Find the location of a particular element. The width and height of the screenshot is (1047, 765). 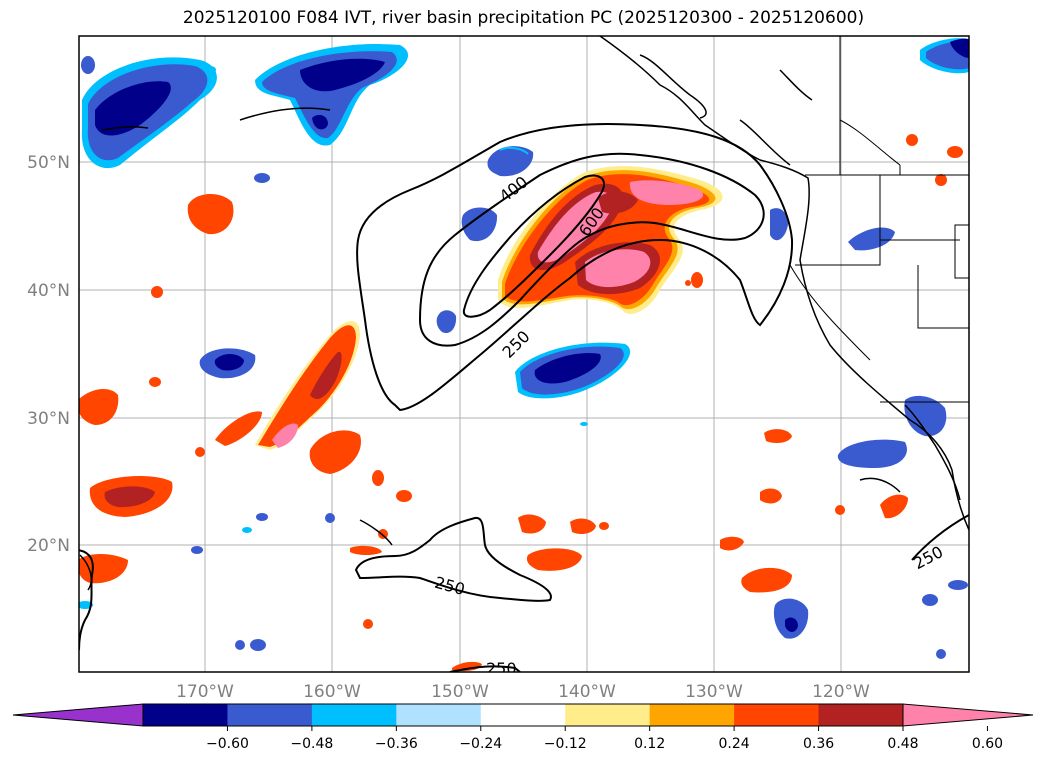

neg-blob-b is located at coordinates (479, 224).